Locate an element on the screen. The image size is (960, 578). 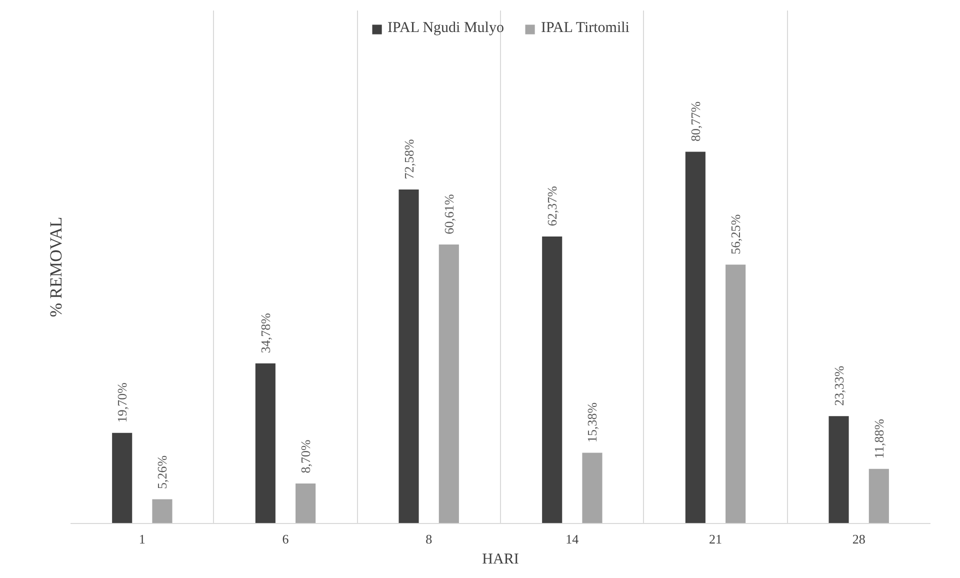
x-tick-label: 8 is located at coordinates (429, 539).